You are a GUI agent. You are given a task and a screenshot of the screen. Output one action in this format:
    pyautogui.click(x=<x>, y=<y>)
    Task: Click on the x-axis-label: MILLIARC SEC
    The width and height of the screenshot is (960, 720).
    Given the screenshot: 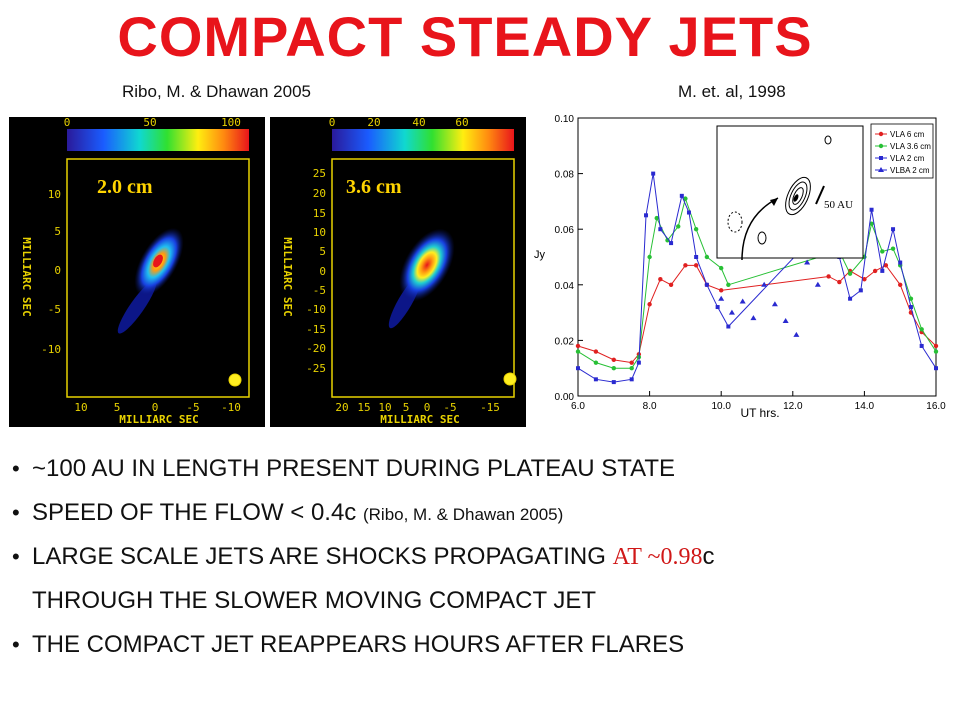 What is the action you would take?
    pyautogui.click(x=419, y=419)
    